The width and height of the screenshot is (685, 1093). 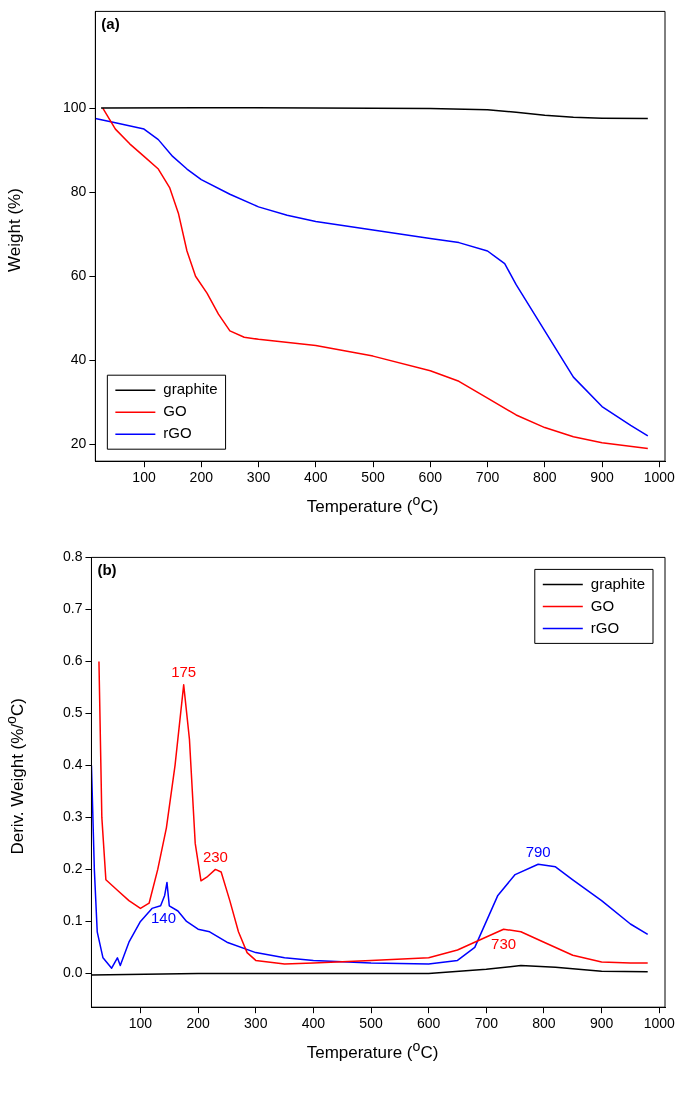 I want to click on annotation: 790, so click(x=538, y=851).